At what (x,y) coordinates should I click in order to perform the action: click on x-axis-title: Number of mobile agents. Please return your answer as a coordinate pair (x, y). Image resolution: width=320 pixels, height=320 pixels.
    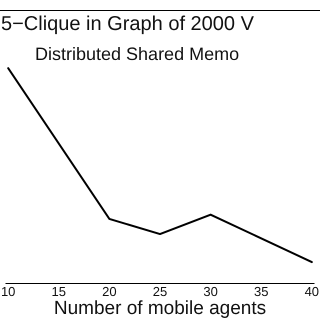
    Looking at the image, I should click on (160, 308).